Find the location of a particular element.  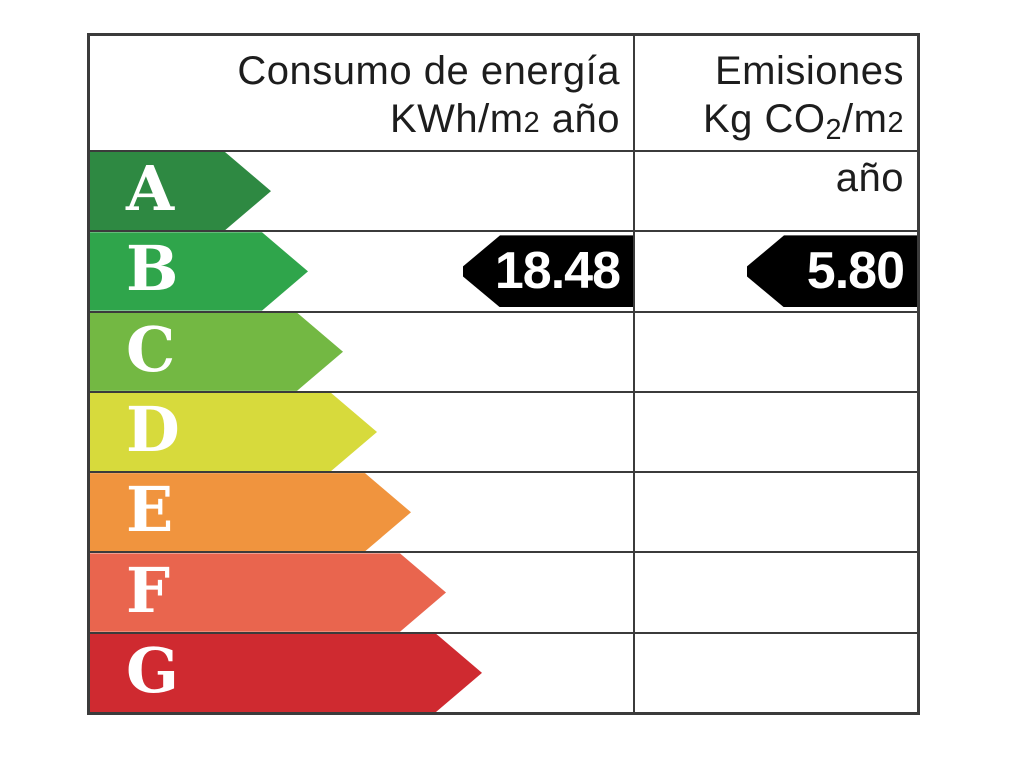

rating-row-consumption-cell: A 18.48 is located at coordinates (361, 191).